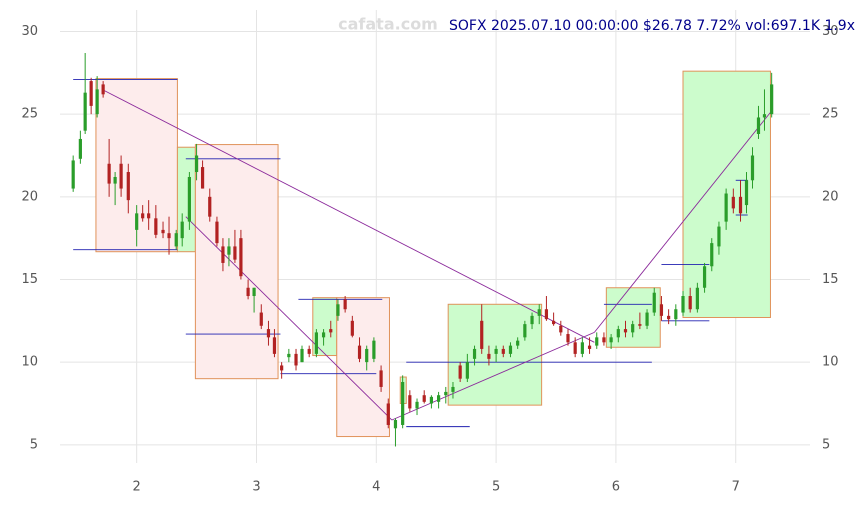  Describe the element at coordinates (29, 31) in the screenshot. I see `y-tick-label: 30` at that location.